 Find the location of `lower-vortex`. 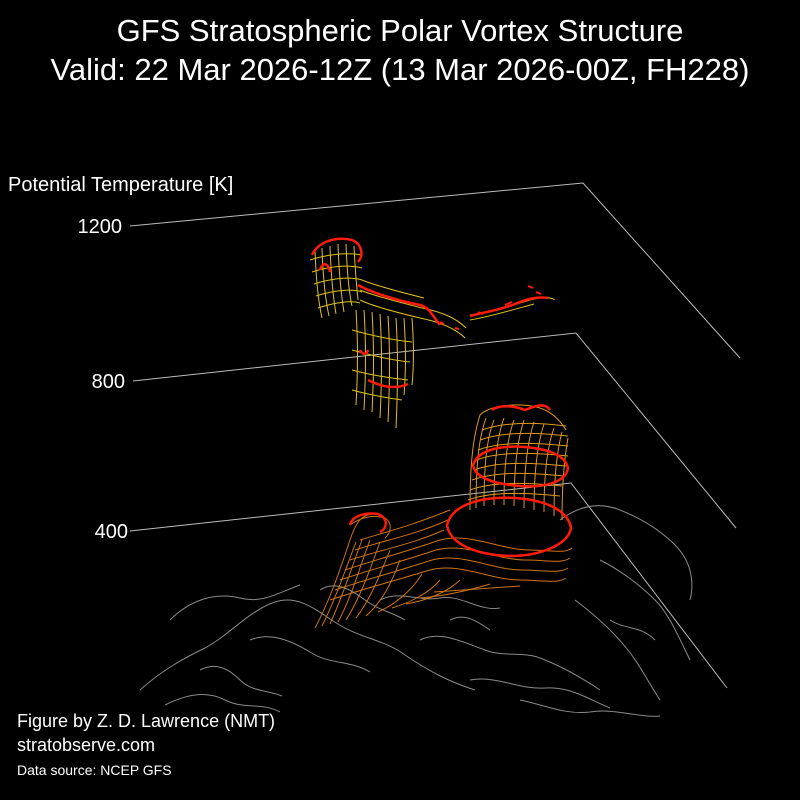

lower-vortex is located at coordinates (443, 569).